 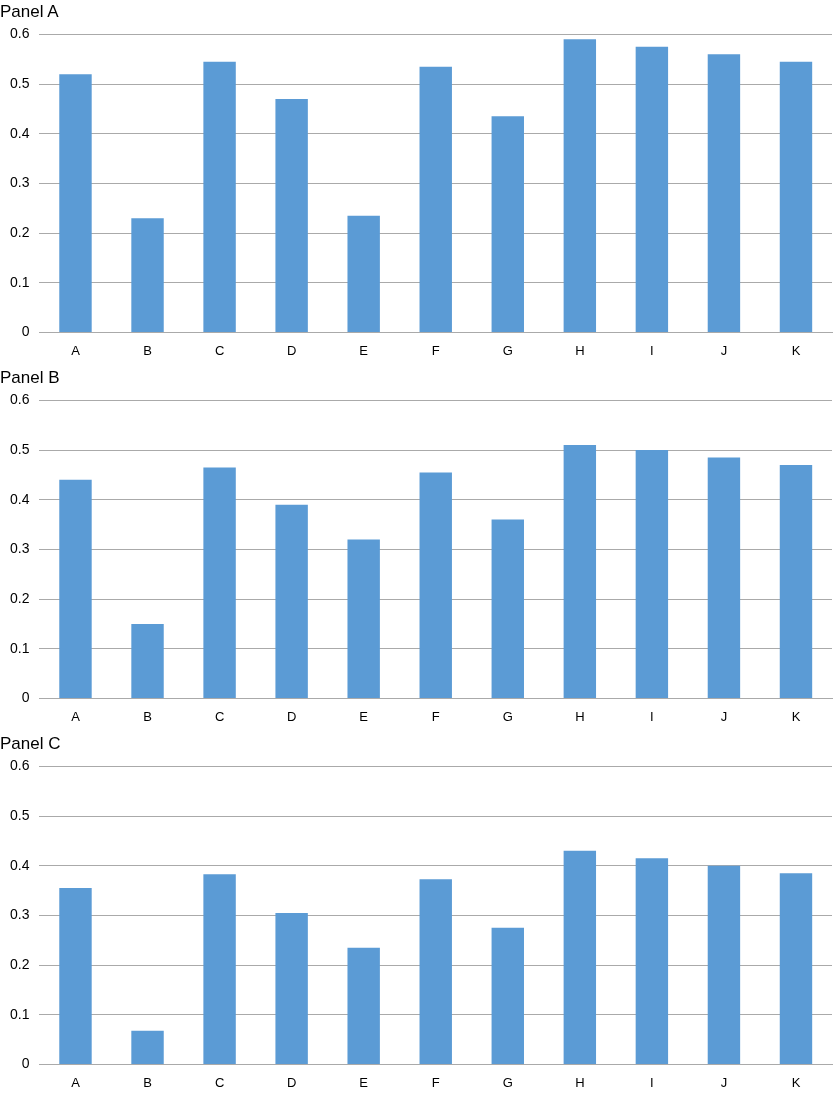 I want to click on chart-title: Panel A, so click(x=30, y=11).